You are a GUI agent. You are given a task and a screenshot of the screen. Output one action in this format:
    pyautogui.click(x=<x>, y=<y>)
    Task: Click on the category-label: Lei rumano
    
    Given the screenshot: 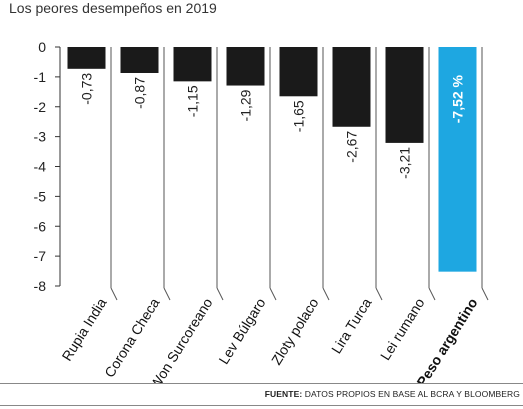 What is the action you would take?
    pyautogui.click(x=402, y=329)
    